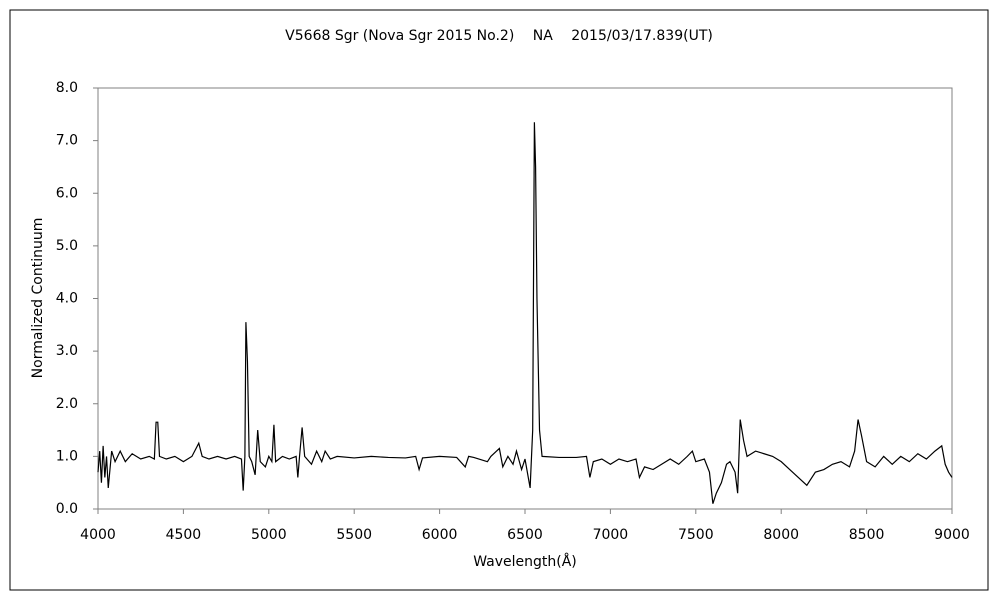  What do you see at coordinates (525, 535) in the screenshot?
I see `x-tick-label: 6500` at bounding box center [525, 535].